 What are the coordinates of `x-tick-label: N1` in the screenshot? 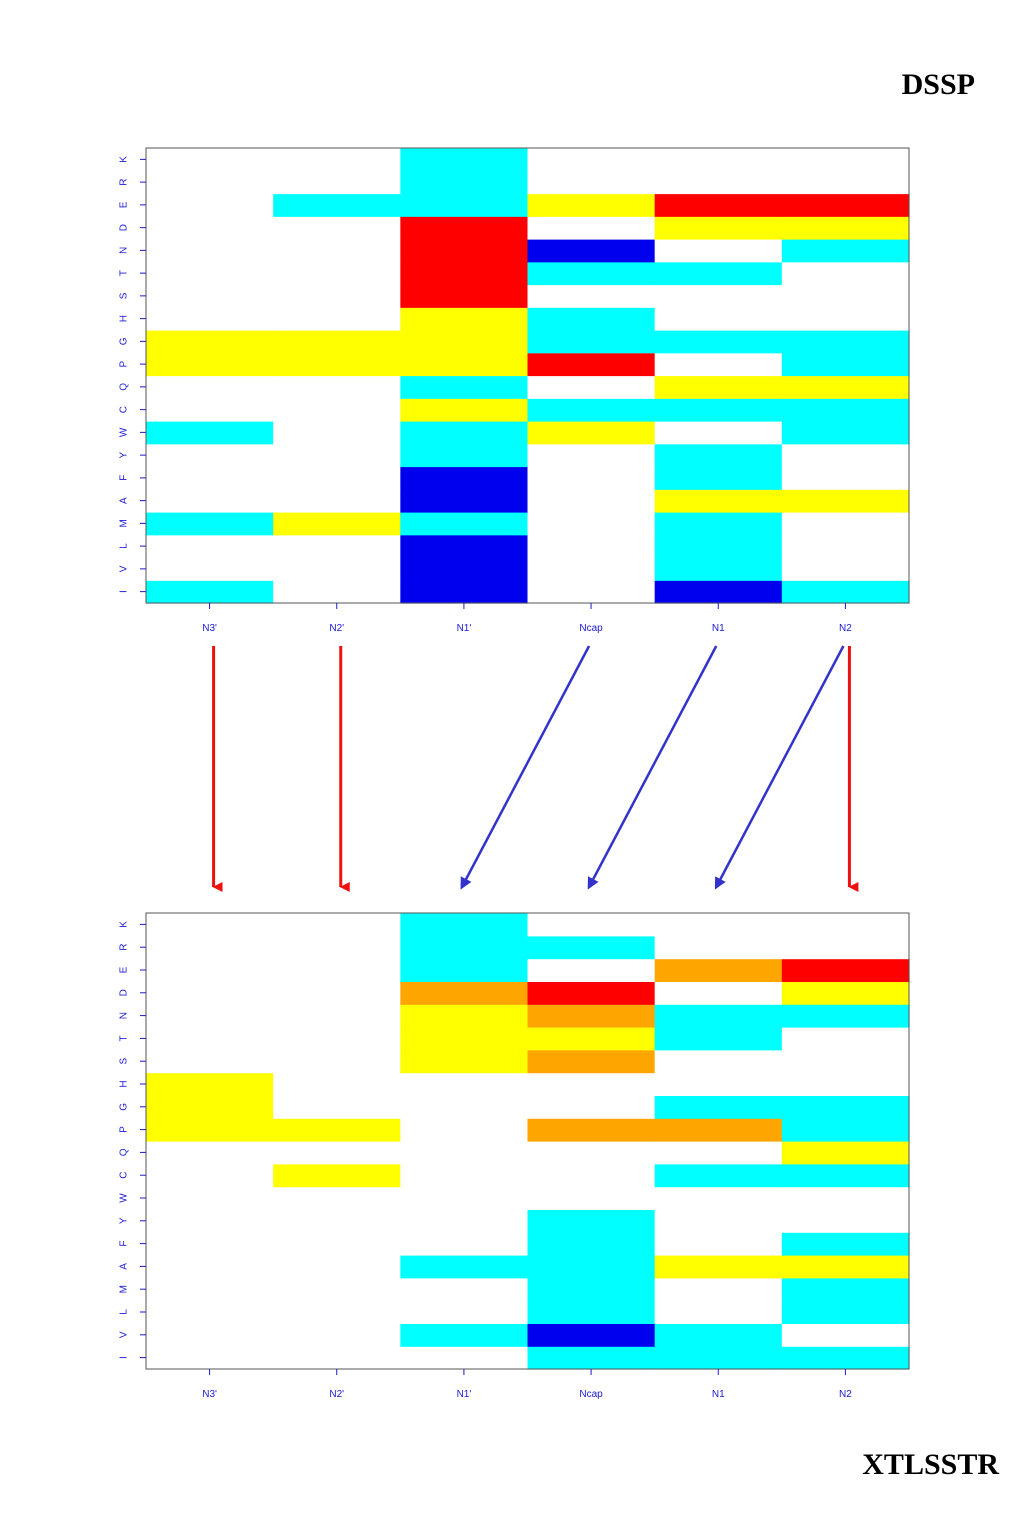 It's located at (718, 628).